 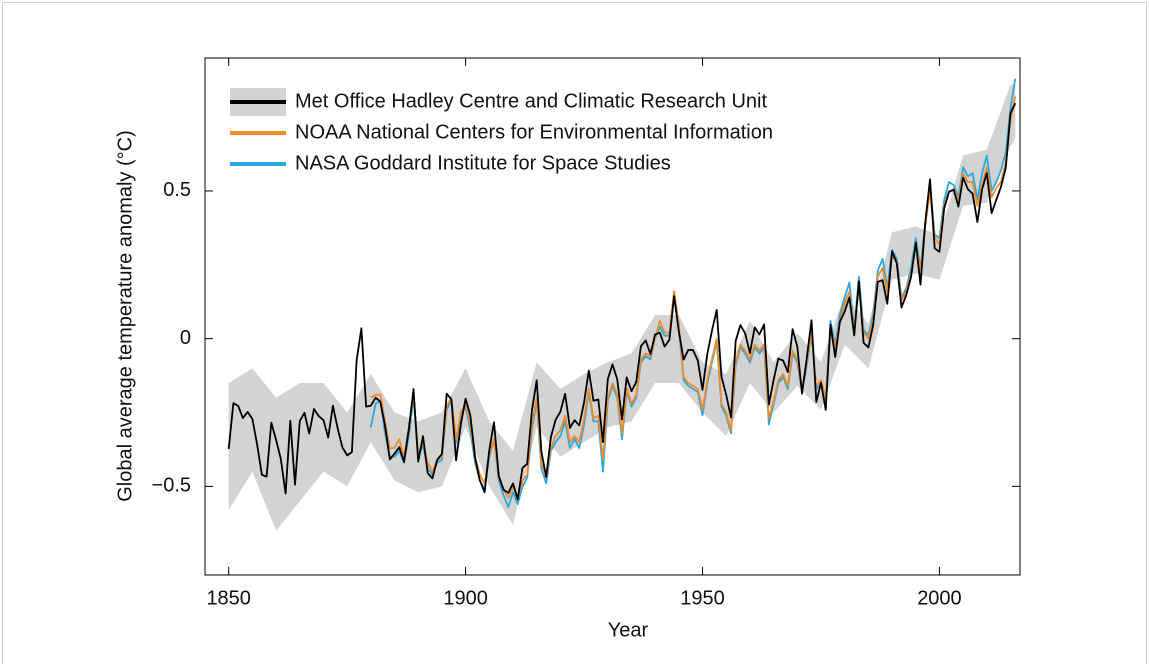 I want to click on x-tick-label: 1850, so click(x=228, y=598).